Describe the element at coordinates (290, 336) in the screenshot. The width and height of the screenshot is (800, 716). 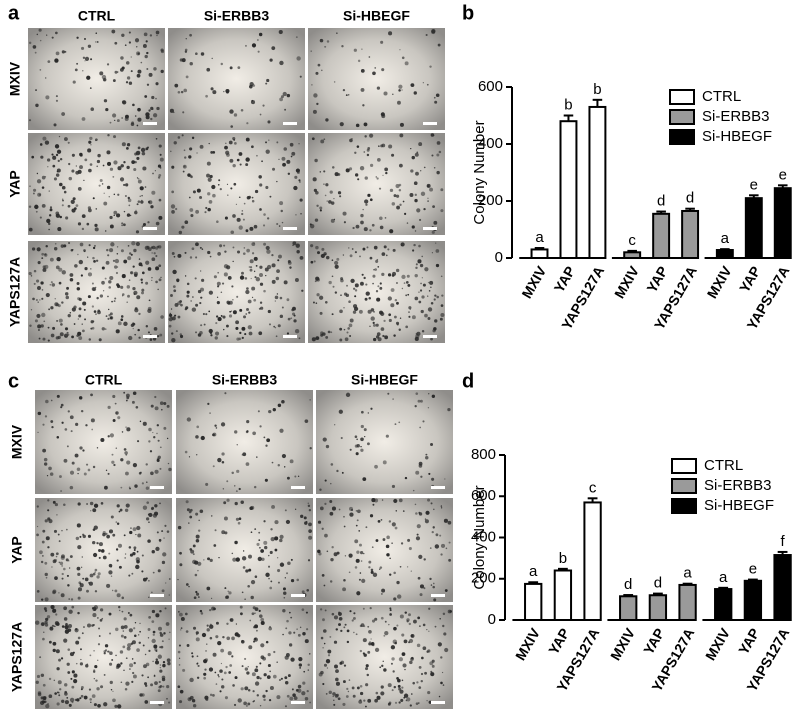
I see `scale-bar` at that location.